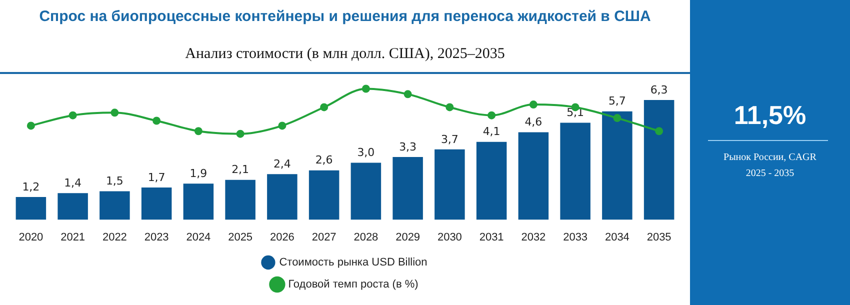  I want to click on chart-title: Спрос на биопроцессные контейнеры и решения для переноса жидкостей в США, so click(345, 16).